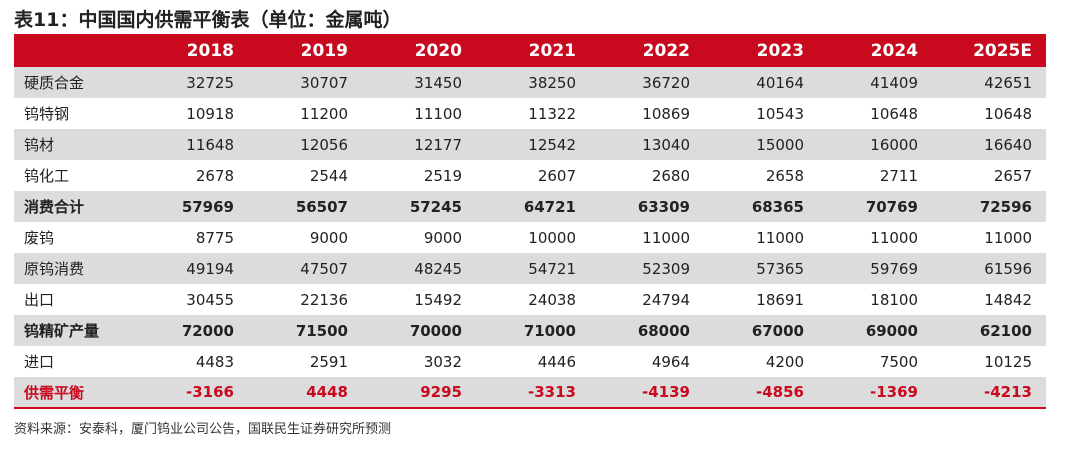 This screenshot has height=452, width=1080. I want to click on row-label: 消费合计, so click(54, 207).